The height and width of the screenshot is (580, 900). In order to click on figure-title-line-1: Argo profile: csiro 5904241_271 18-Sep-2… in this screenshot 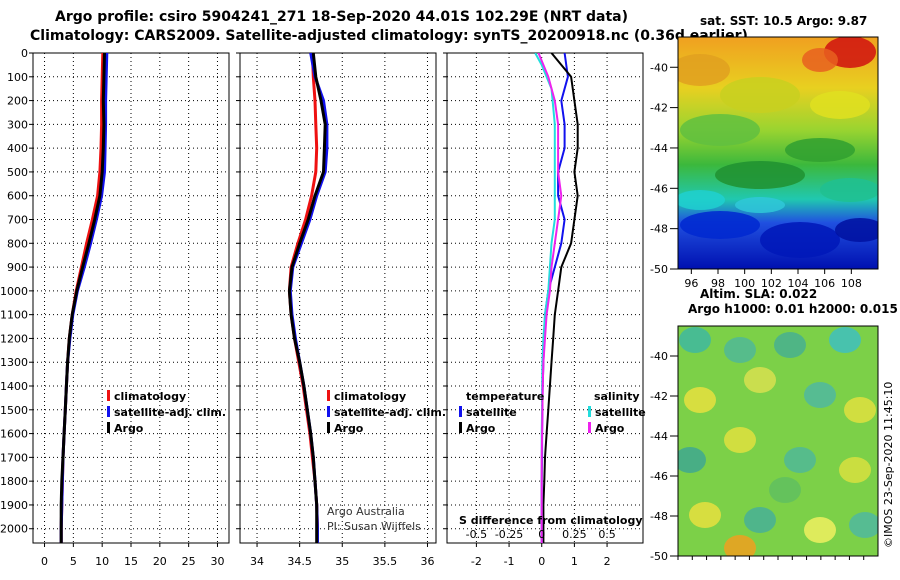, I will do `click(341, 17)`.